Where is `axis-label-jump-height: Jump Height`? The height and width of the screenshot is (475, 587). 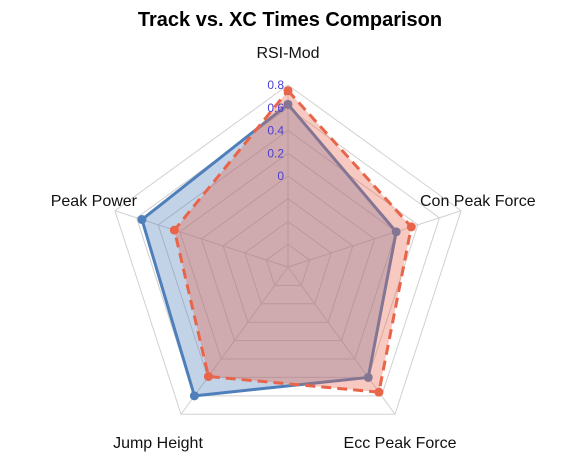 axis-label-jump-height: Jump Height is located at coordinates (158, 443).